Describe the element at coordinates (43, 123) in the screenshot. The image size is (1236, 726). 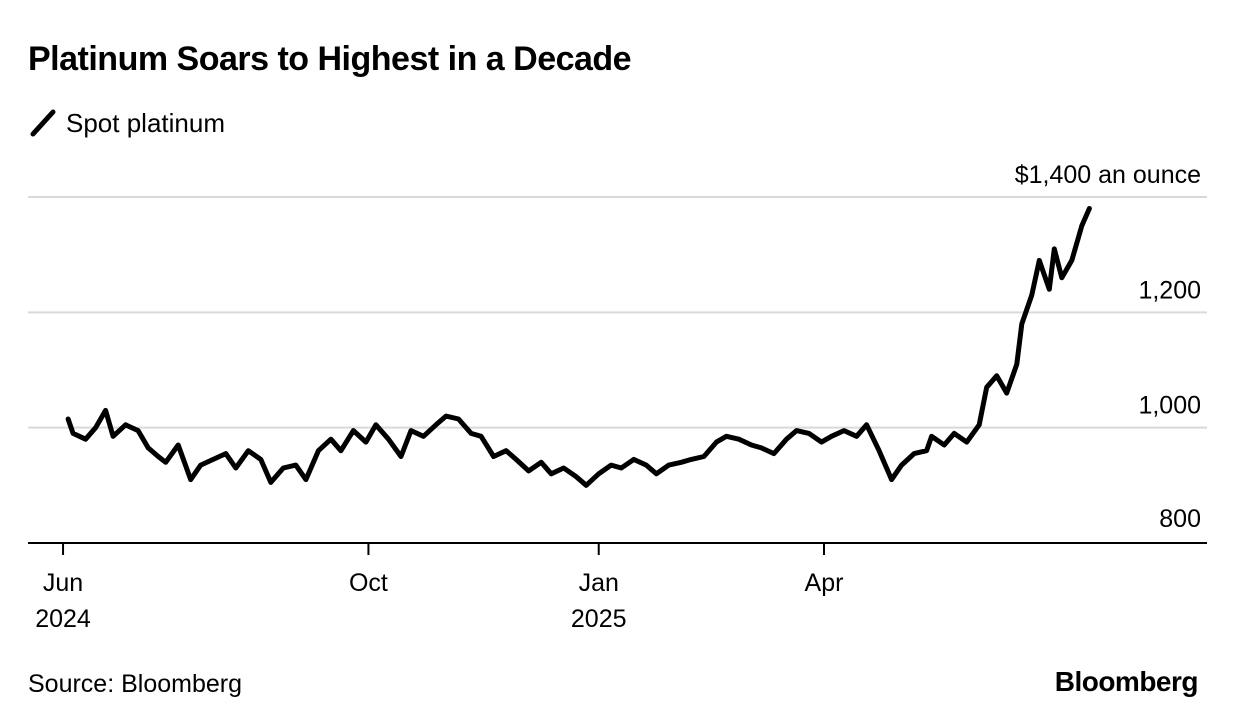
I see `legend-line-icon` at that location.